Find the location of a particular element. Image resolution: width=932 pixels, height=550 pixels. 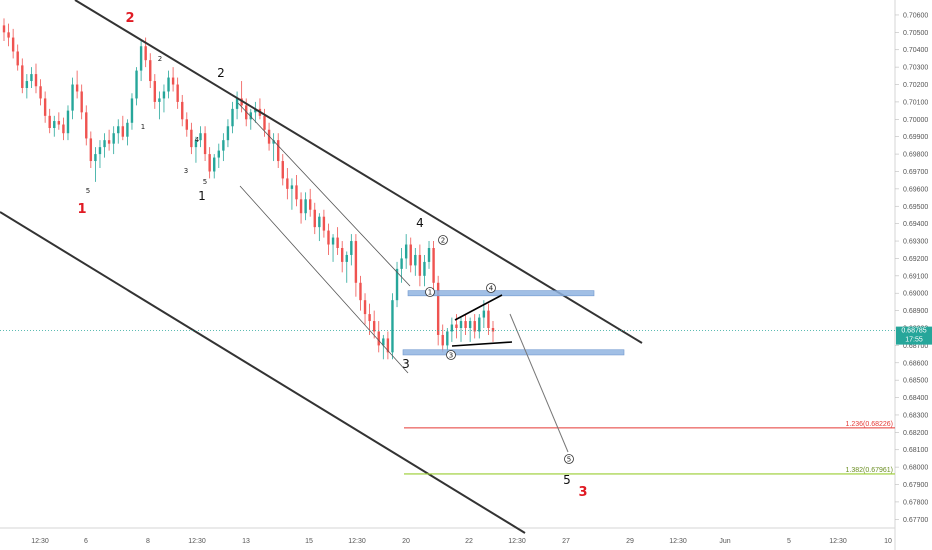

price-tick-label: 0.69000 is located at coordinates (915, 294).